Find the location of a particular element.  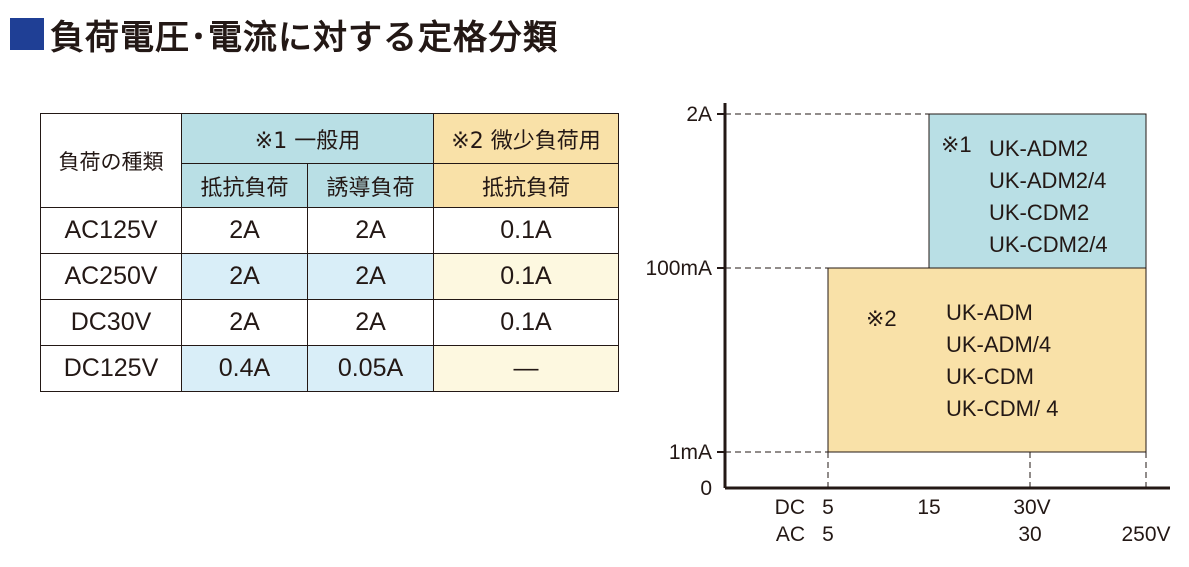

row-label: DC30V is located at coordinates (111, 322).